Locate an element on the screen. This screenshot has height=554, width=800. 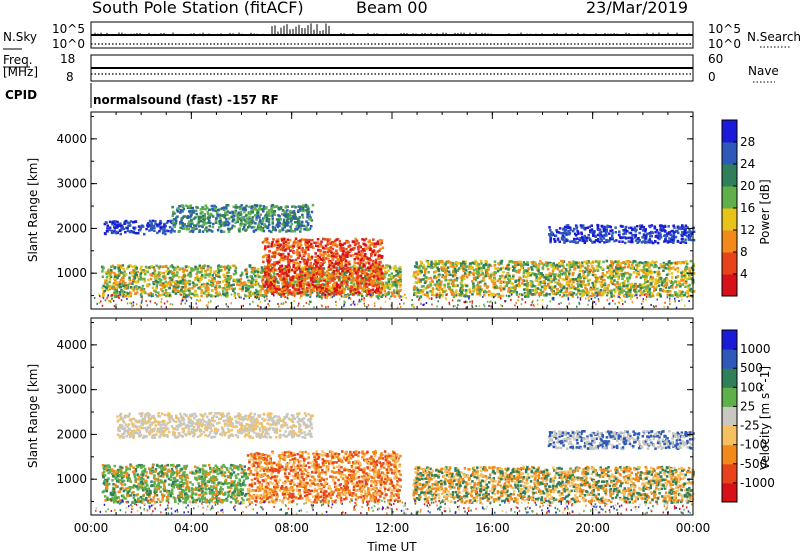
station-title: South Pole Station (fitACF) is located at coordinates (198, 8).